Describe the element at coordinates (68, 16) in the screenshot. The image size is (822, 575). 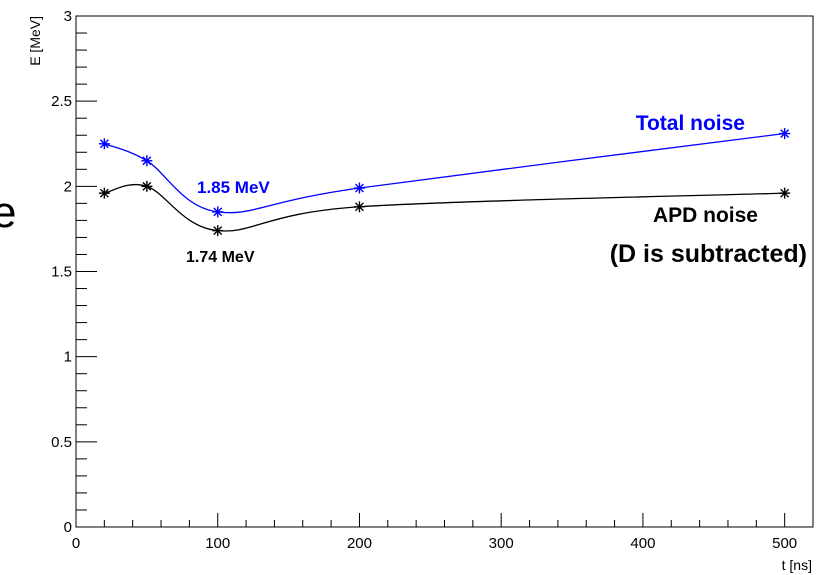
I see `y-tick-label: 3` at that location.